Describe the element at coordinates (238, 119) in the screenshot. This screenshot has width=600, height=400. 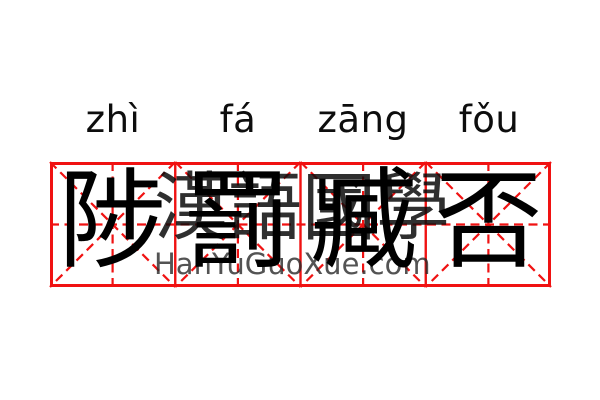
I see `pinyin-syllable-2: fá` at that location.